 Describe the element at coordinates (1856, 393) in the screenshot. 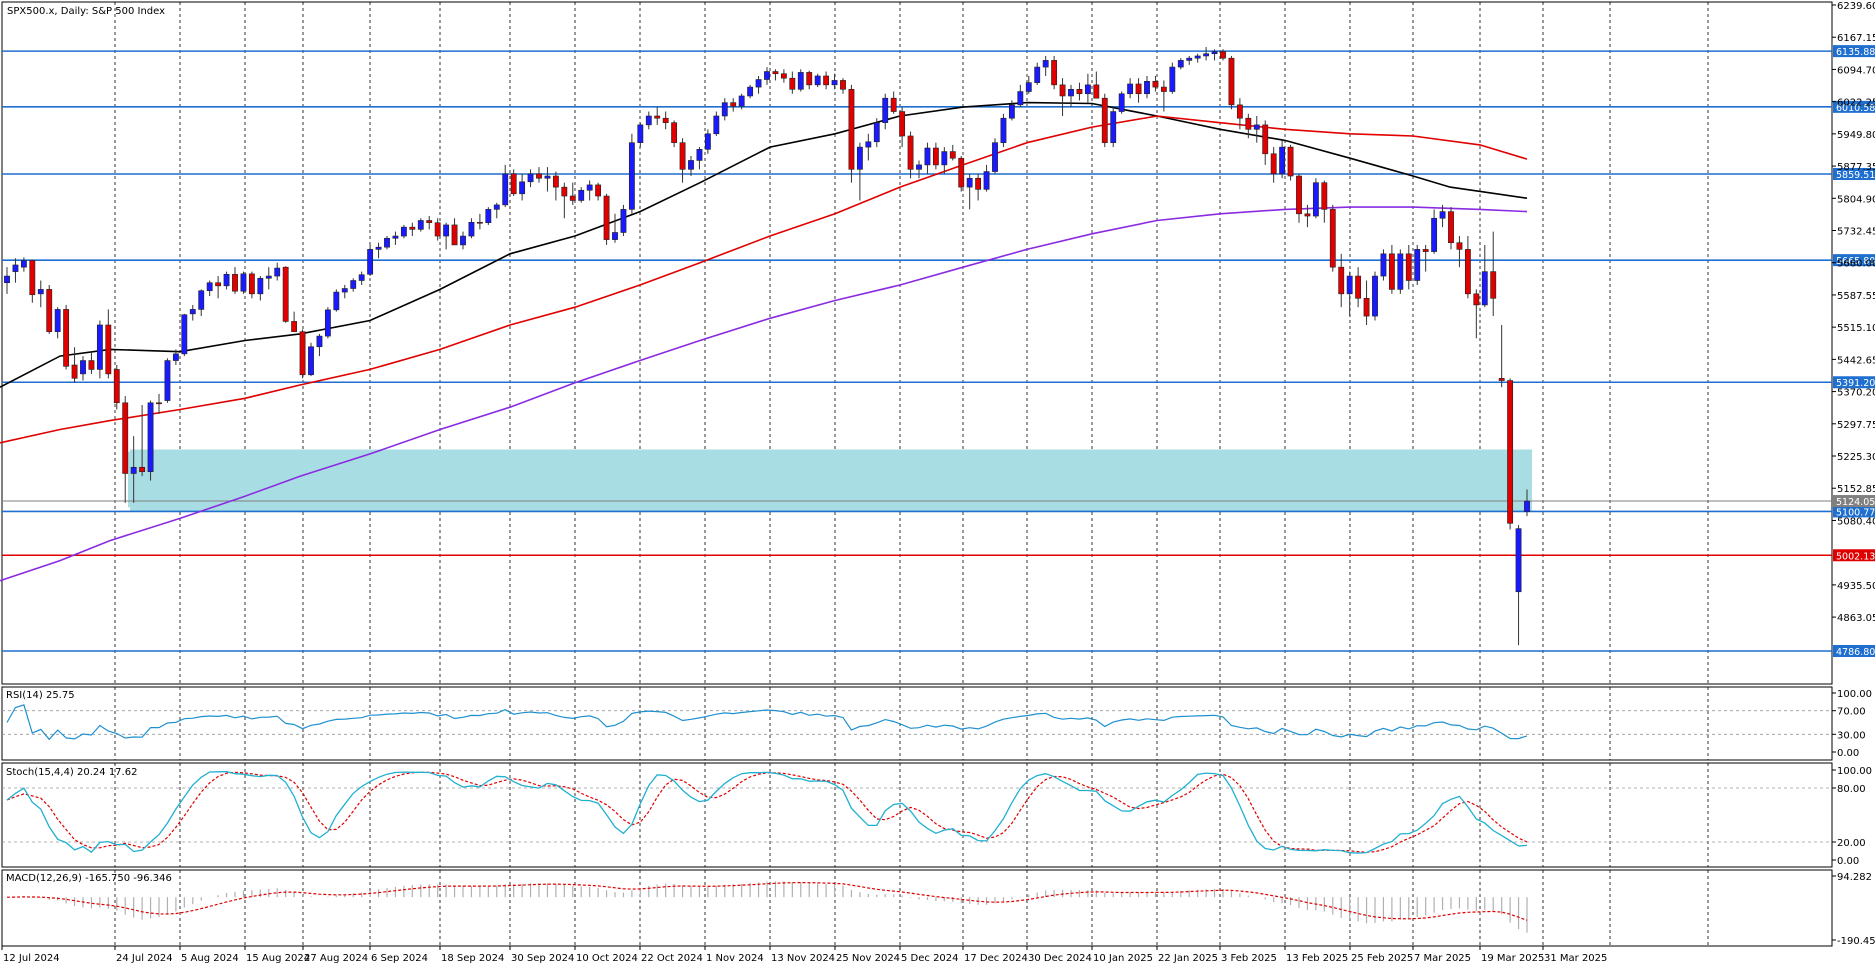

I see `price-tick-label: 5370.20` at that location.